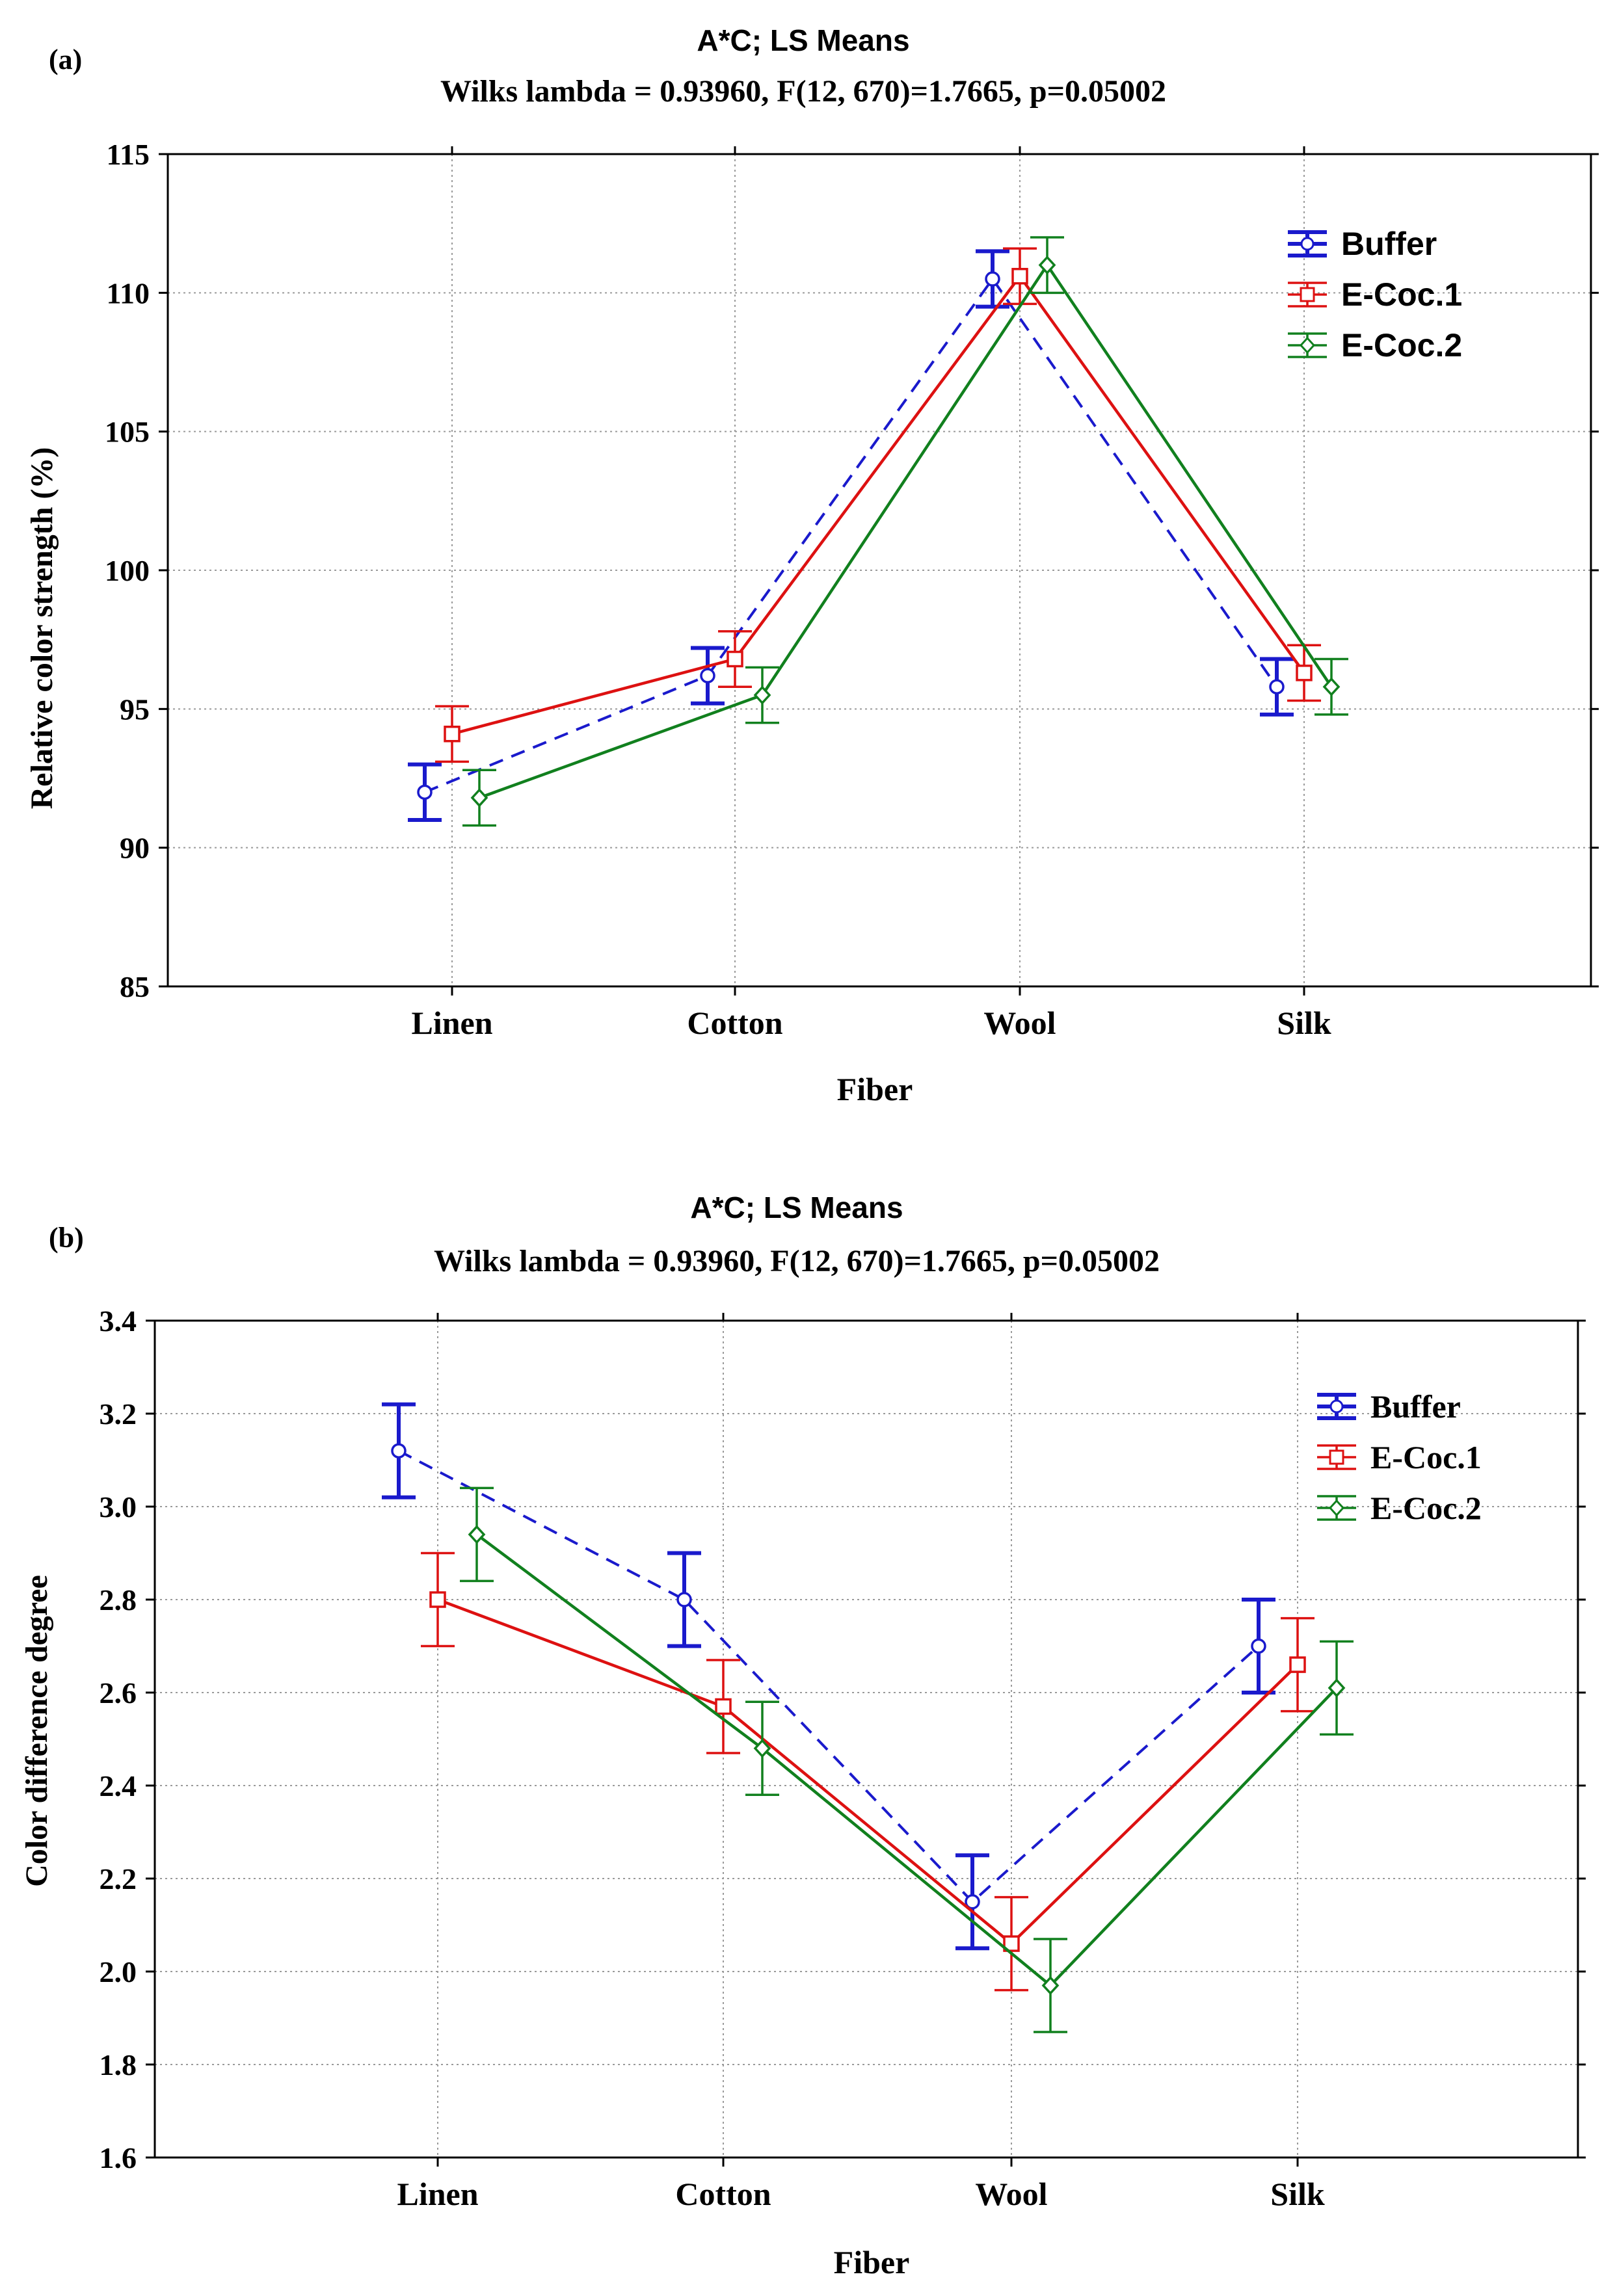 This screenshot has width=1615, height=2296. I want to click on y-tick-label: 2.4, so click(119, 1786).